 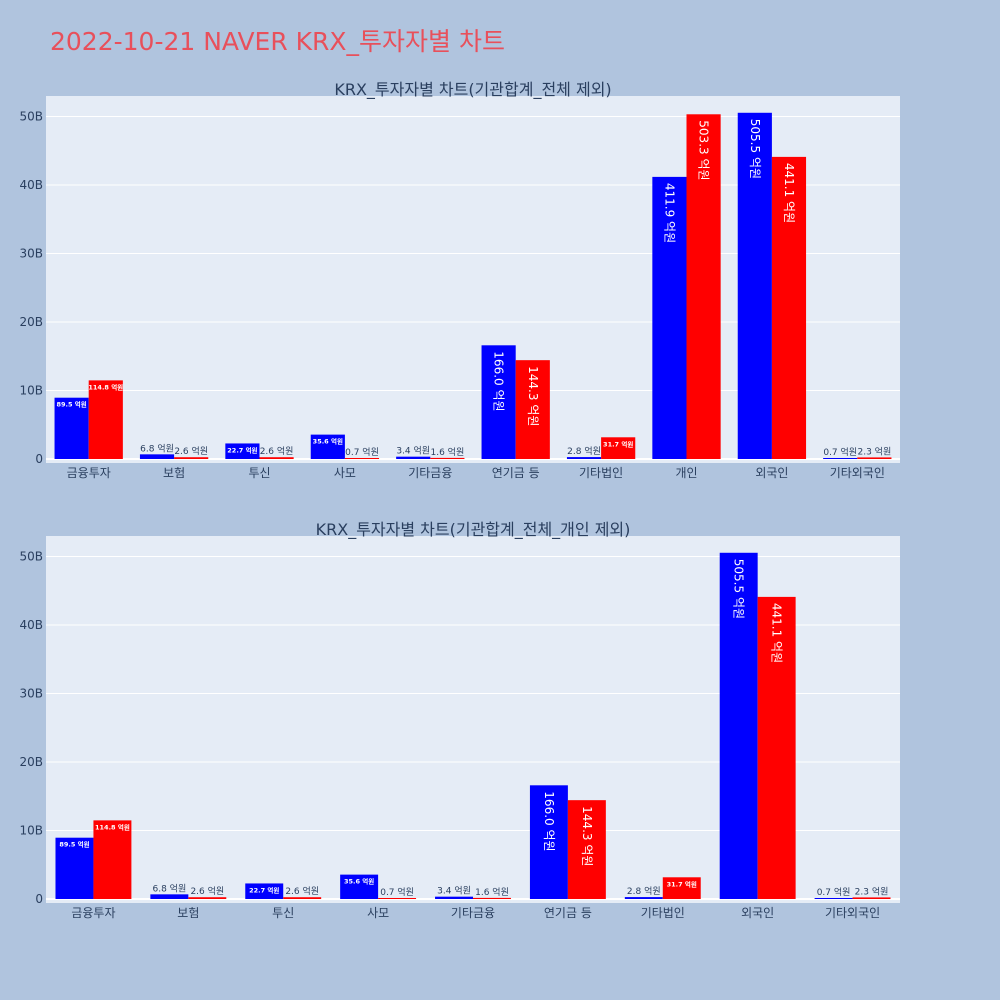 What do you see at coordinates (413, 451) in the screenshot?
I see `data-label: 3.4 억원` at bounding box center [413, 451].